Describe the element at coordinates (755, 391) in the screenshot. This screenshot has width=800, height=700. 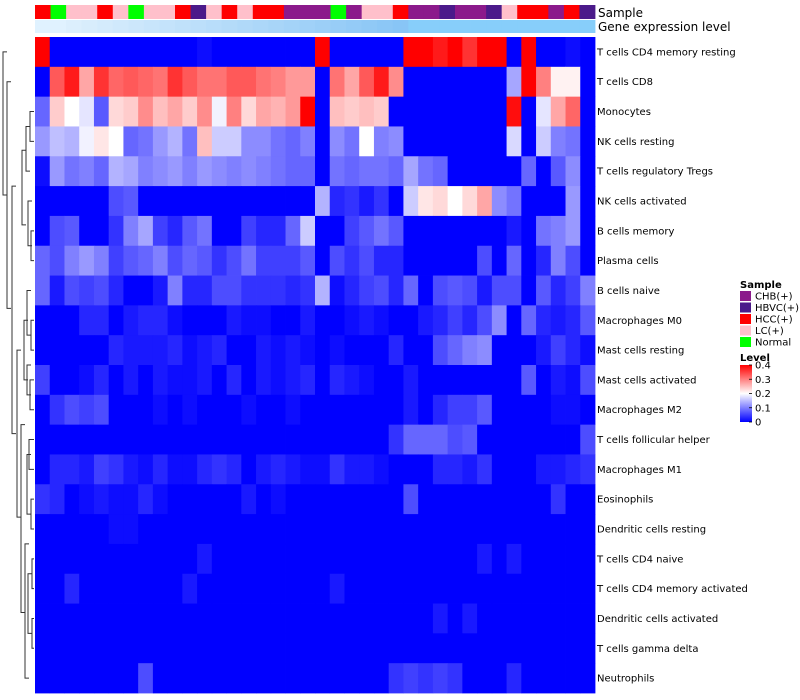
I see `level-legend: Level 0.4 0.3 0.2 0.1 0` at that location.